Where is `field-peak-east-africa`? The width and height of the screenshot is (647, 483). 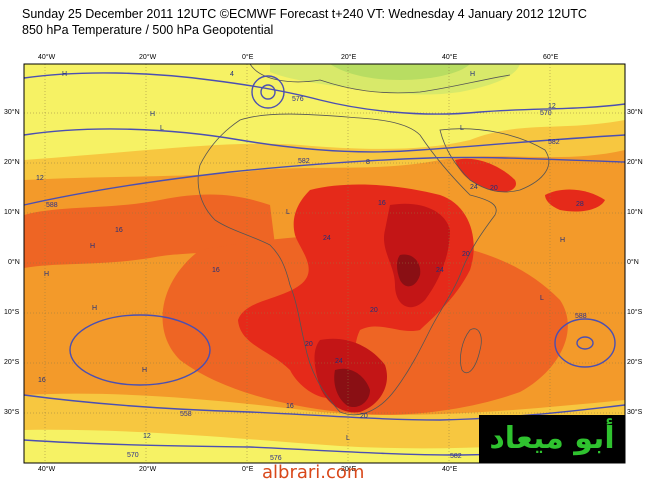
field-peak-east-africa is located at coordinates (409, 270).